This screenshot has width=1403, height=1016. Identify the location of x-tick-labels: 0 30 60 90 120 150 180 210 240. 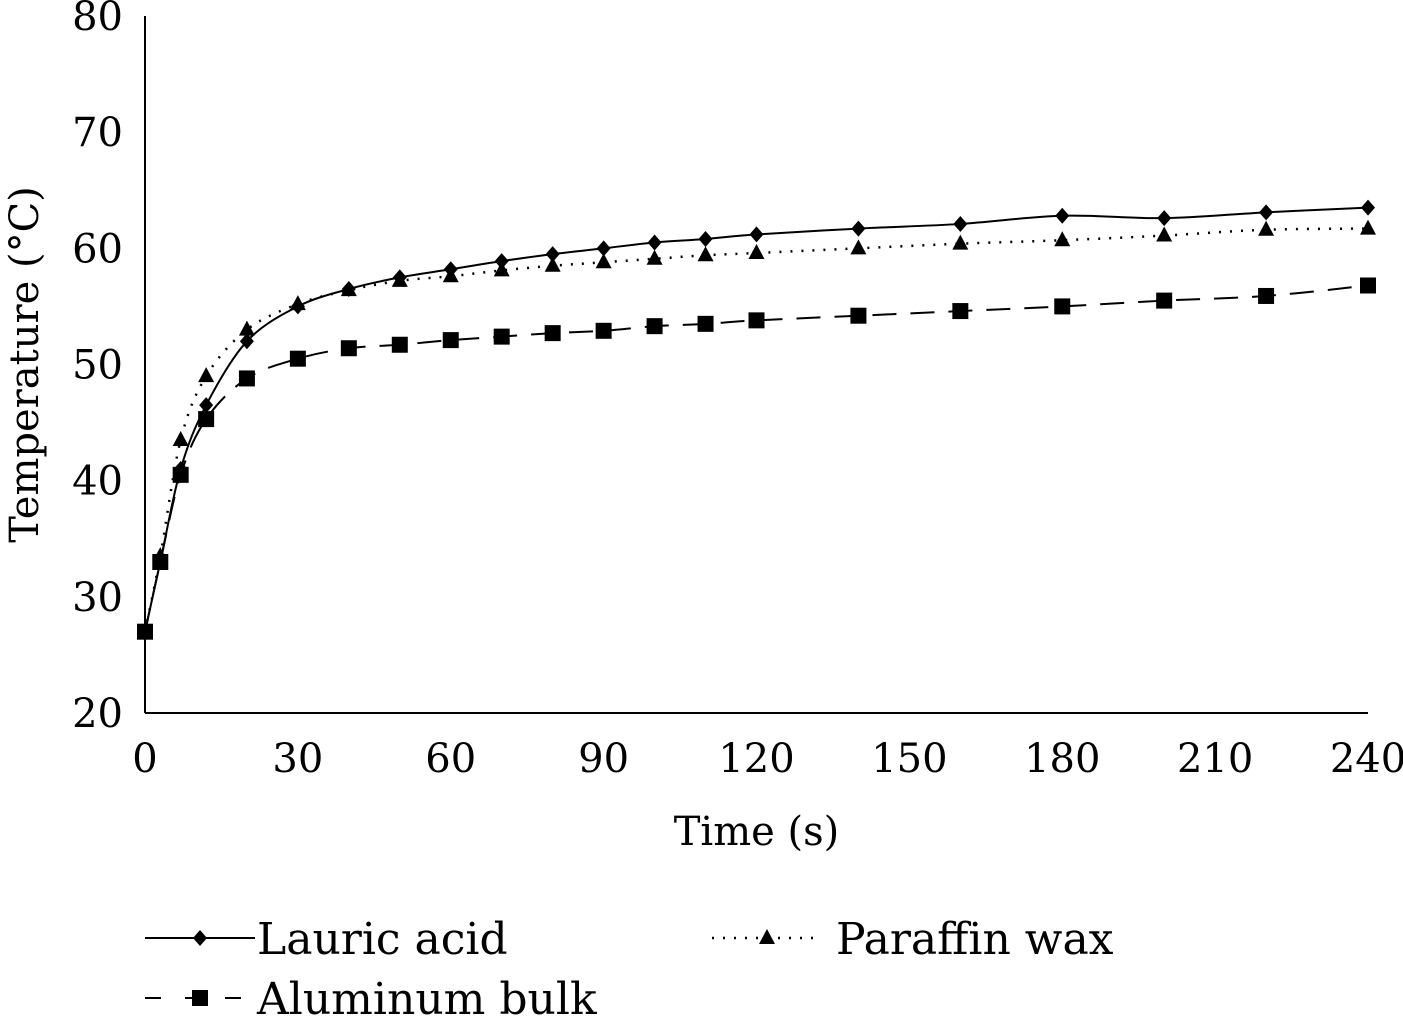
(767, 759).